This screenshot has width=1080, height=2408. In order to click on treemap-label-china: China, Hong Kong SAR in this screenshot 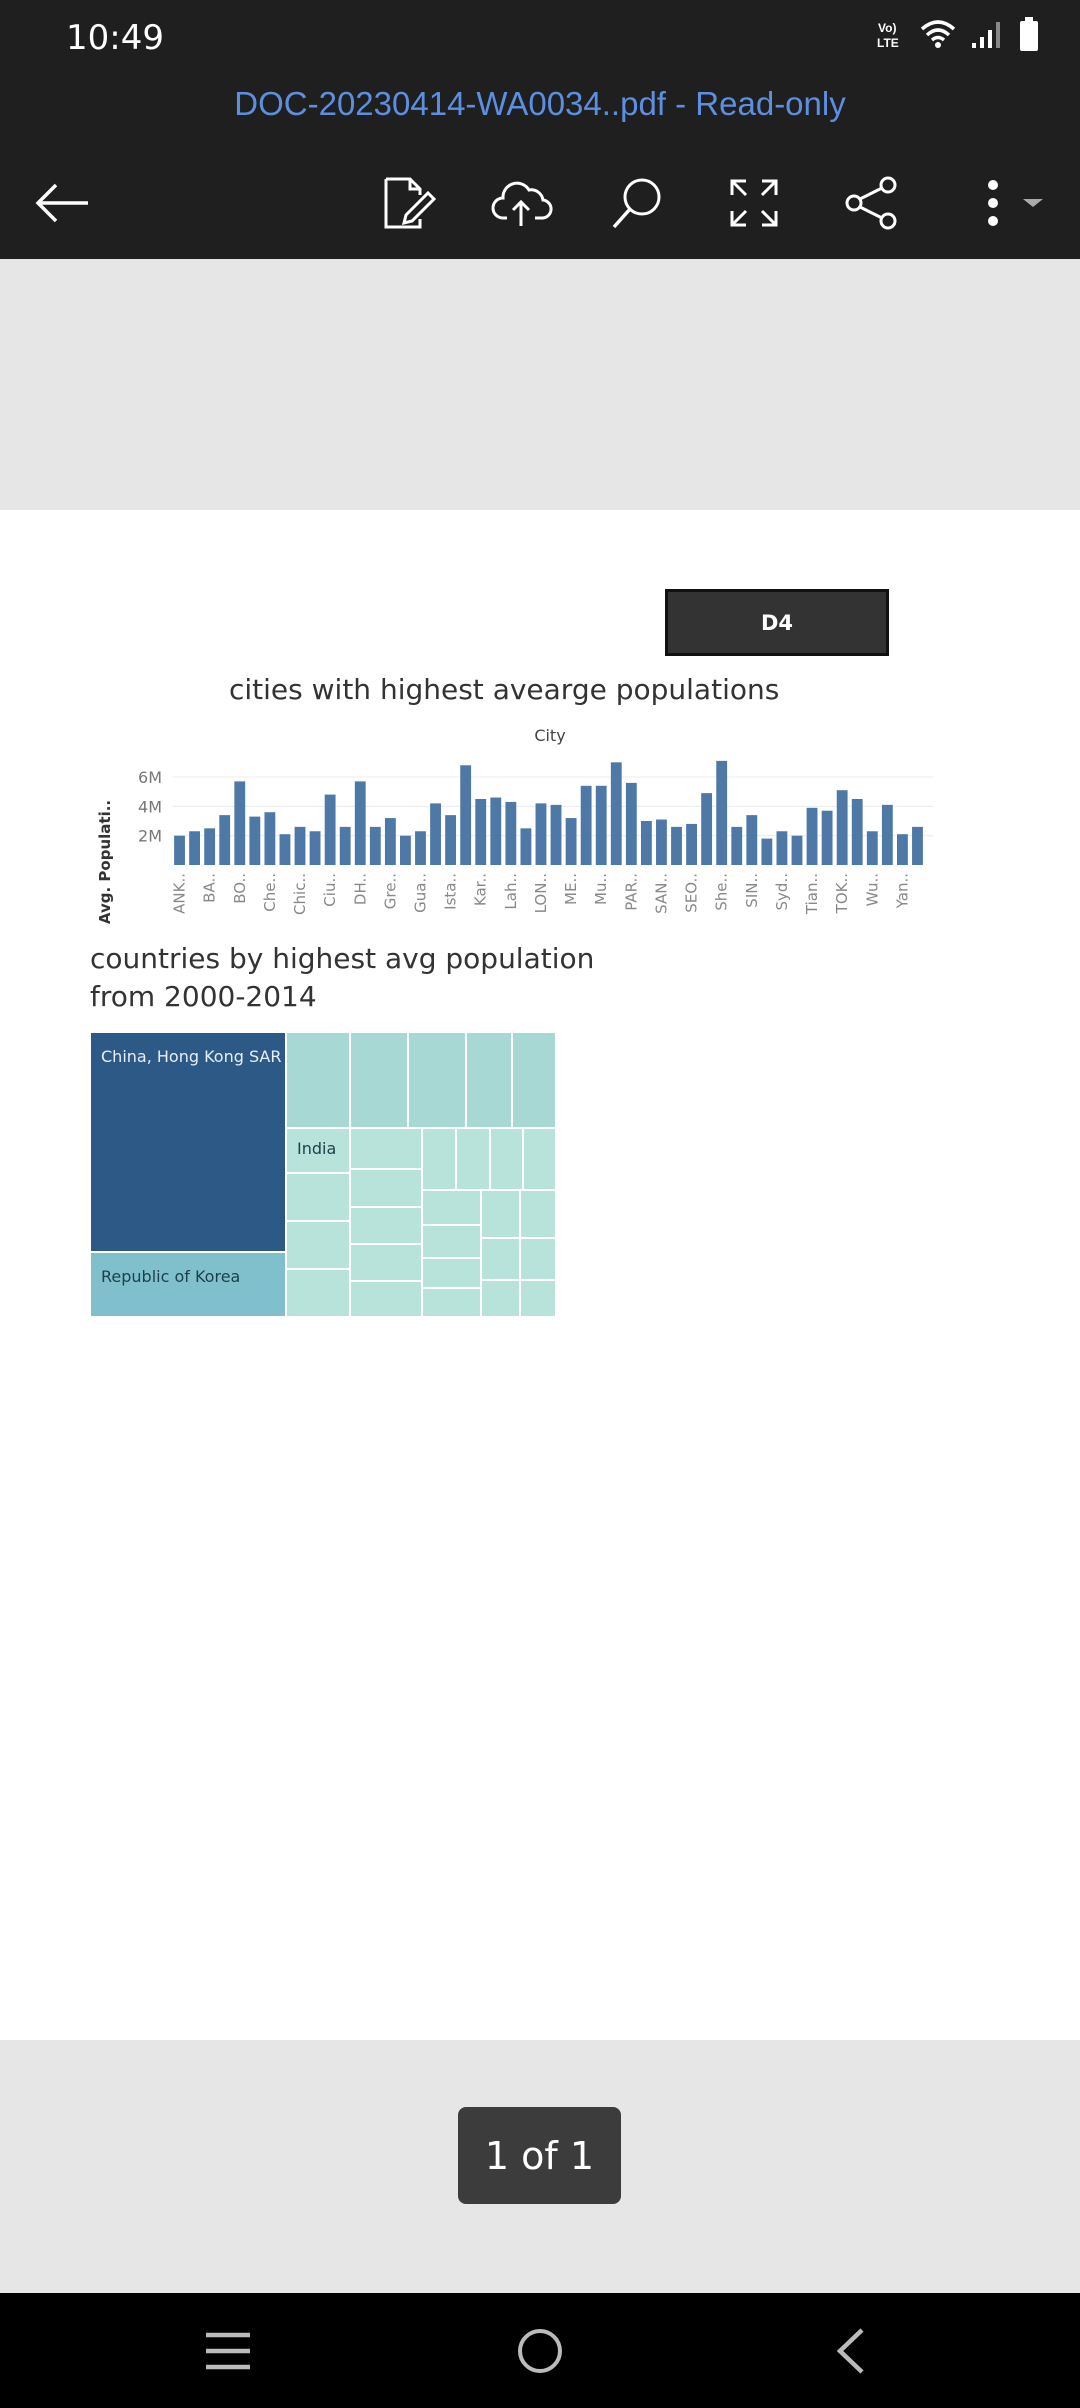, I will do `click(191, 1056)`.